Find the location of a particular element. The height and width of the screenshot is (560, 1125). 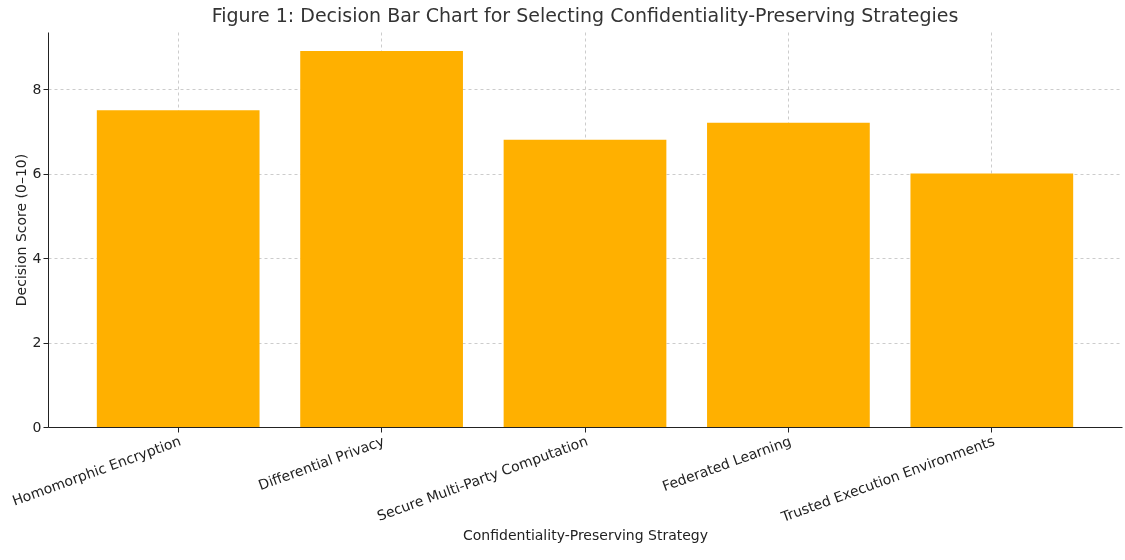

chart-title: Figure 1: Decision Bar Chart for Selecting Confidentiality-Preserving Strategies is located at coordinates (585, 15).